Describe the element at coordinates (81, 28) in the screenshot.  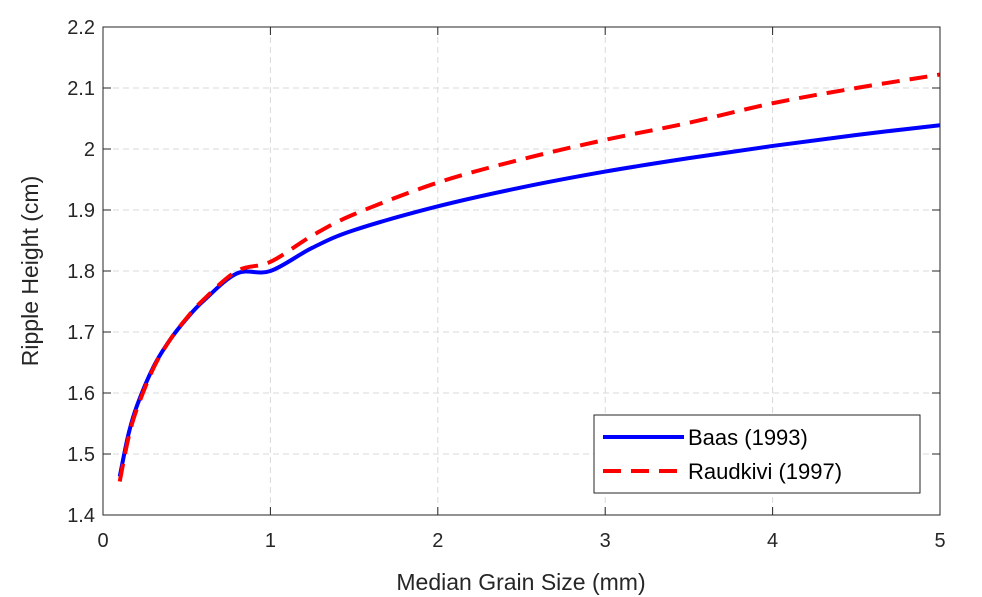
I see `y-tick-label: 2.2` at that location.